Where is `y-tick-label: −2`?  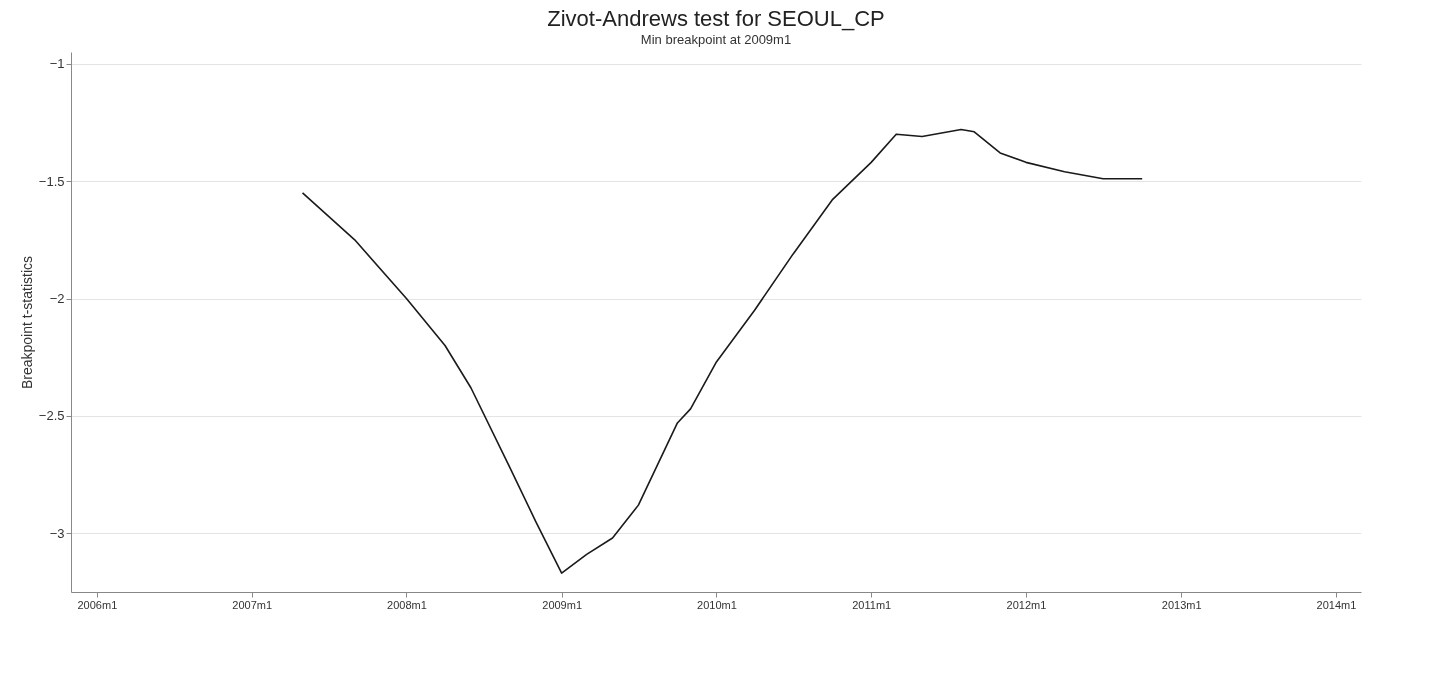 y-tick-label: −2 is located at coordinates (57, 299).